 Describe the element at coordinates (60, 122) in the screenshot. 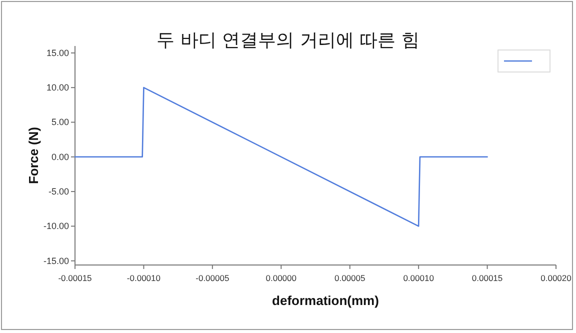

I see `y-tick-label: 5.00` at that location.